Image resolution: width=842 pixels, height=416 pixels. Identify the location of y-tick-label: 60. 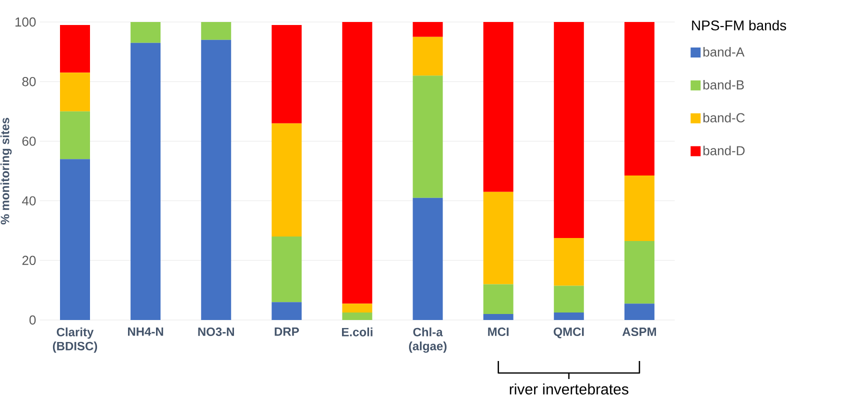
(29, 141).